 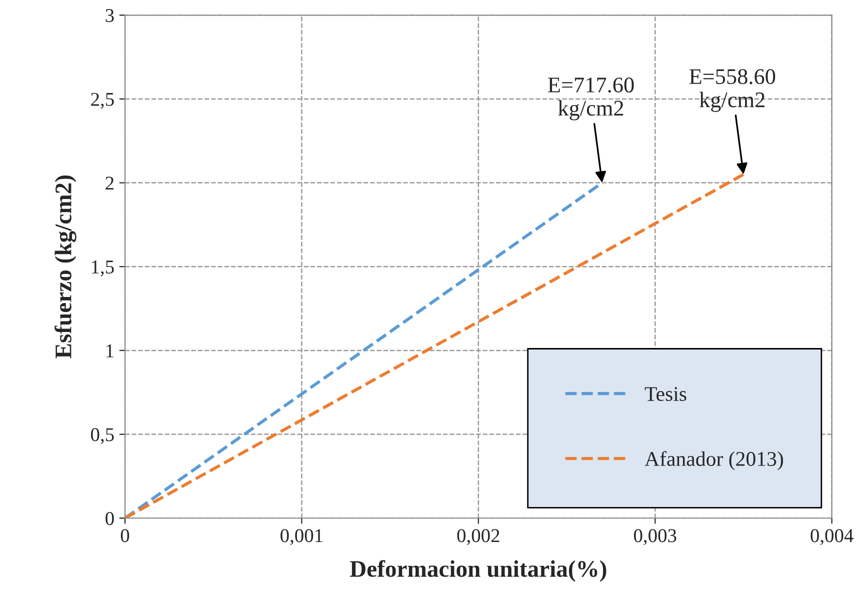 I want to click on x-tick-label: 0, so click(x=125, y=535).